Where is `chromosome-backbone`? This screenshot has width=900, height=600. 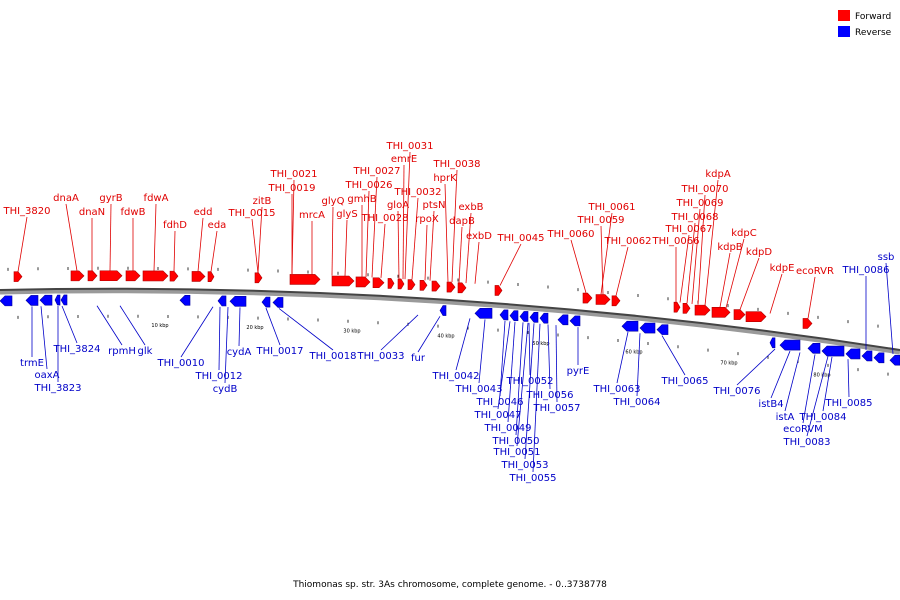
chromosome-backbone is located at coordinates (450, 319).